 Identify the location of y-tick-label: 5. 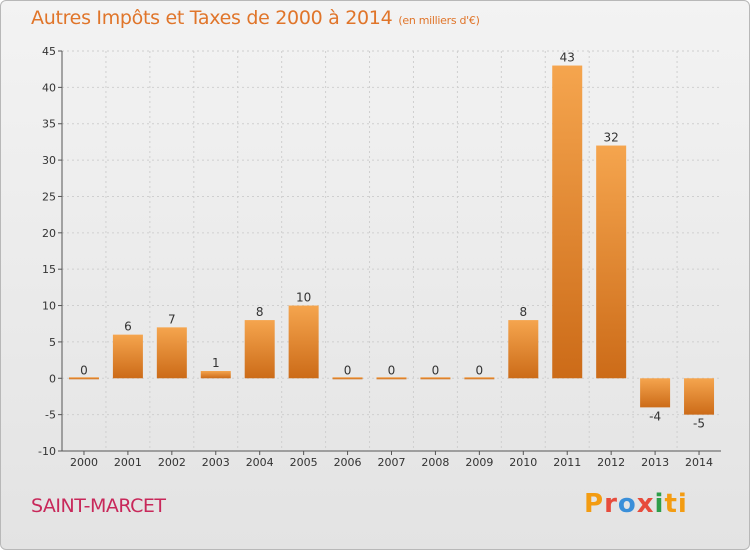
(52, 342).